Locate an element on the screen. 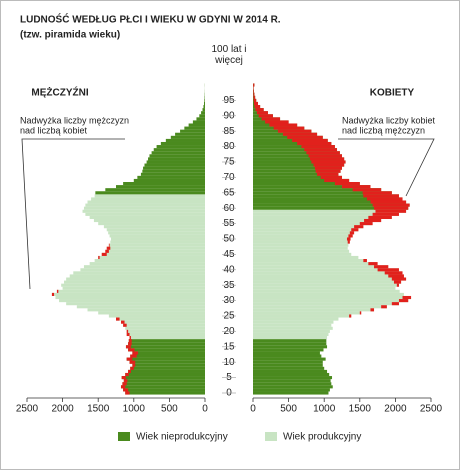 The height and width of the screenshot is (470, 460). right-heading: KOBIETY is located at coordinates (392, 93).